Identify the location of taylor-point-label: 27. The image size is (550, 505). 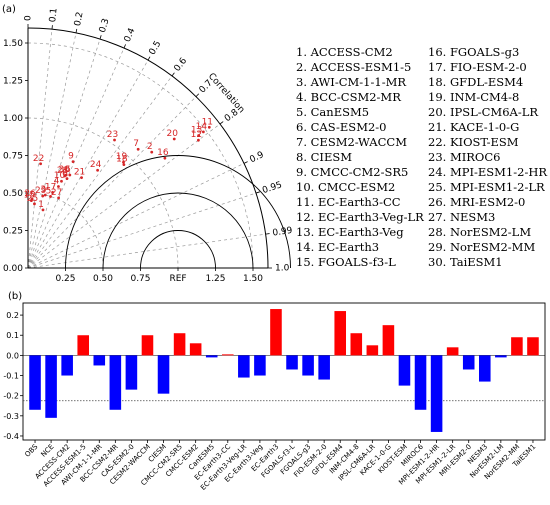
(56, 193).